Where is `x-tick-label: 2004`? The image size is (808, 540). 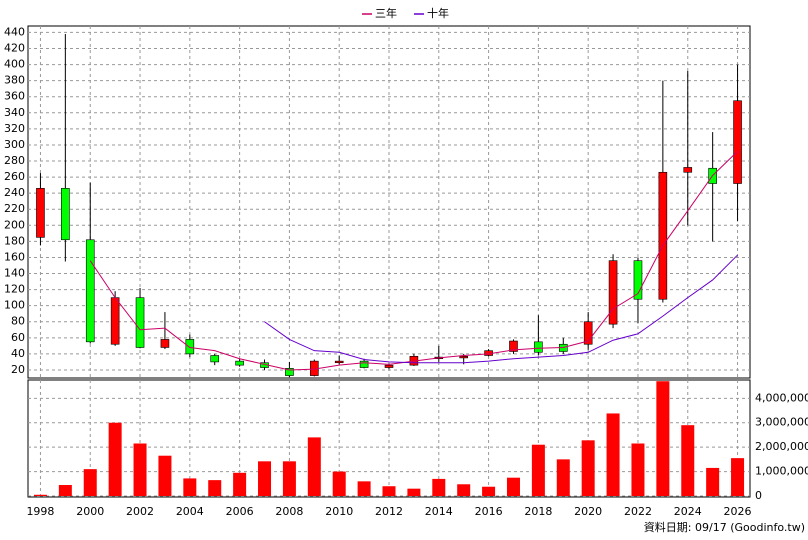
x-tick-label: 2004 is located at coordinates (190, 511).